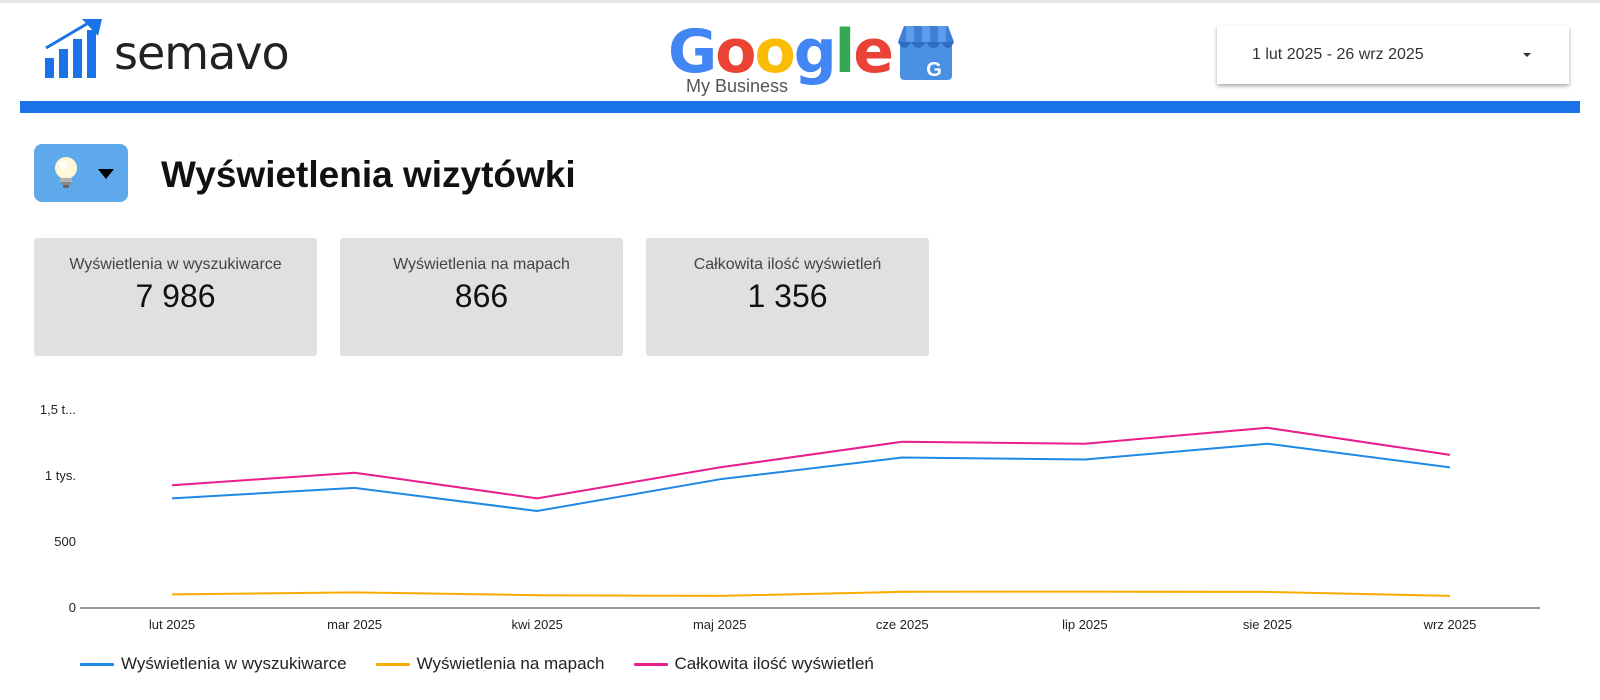 The height and width of the screenshot is (700, 1600). Describe the element at coordinates (73, 48) in the screenshot. I see `bar-chart-logo-icon` at that location.